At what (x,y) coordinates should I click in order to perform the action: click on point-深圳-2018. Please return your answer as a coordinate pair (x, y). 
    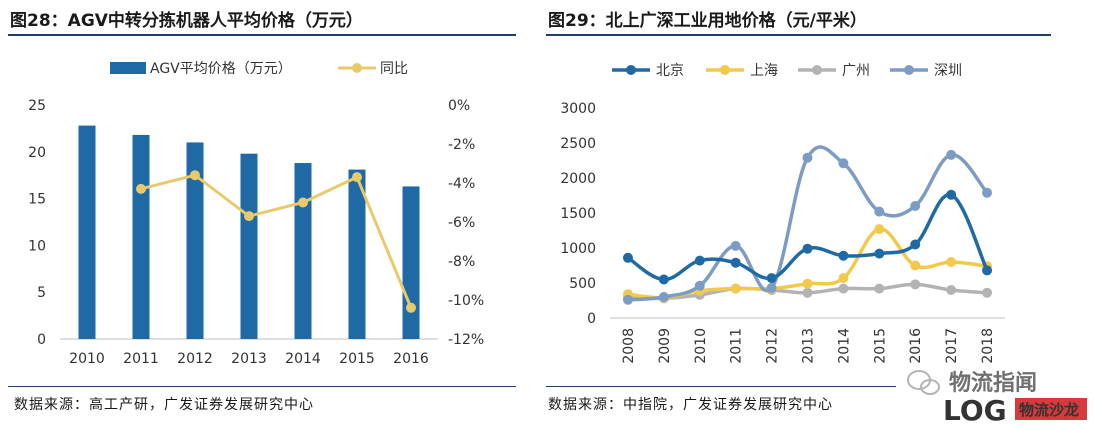
    Looking at the image, I should click on (987, 192).